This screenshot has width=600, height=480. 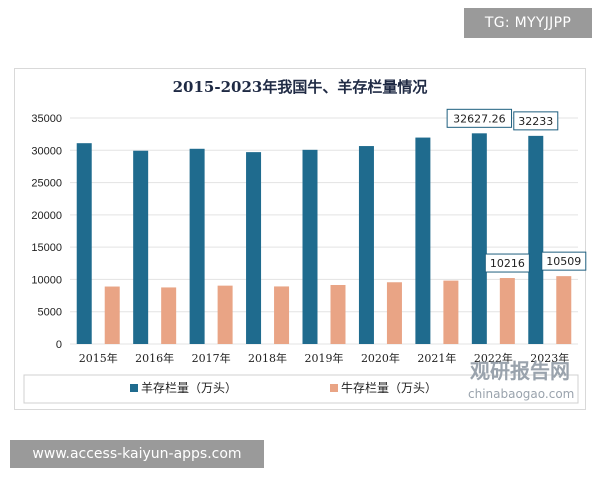 What do you see at coordinates (389, 387) in the screenshot?
I see `legend-label-cattle: 牛存栏量（万头）` at bounding box center [389, 387].